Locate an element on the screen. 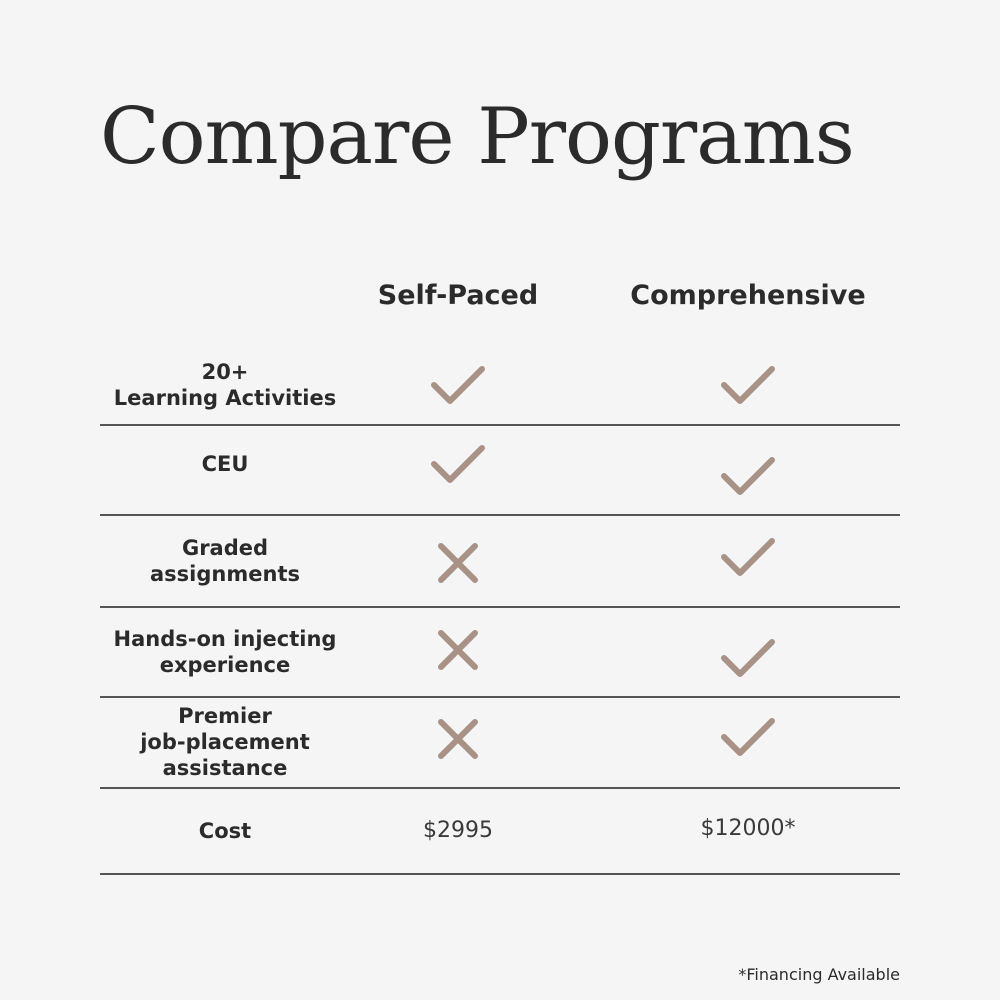  row-label: Hands-on injecting experience is located at coordinates (225, 652).